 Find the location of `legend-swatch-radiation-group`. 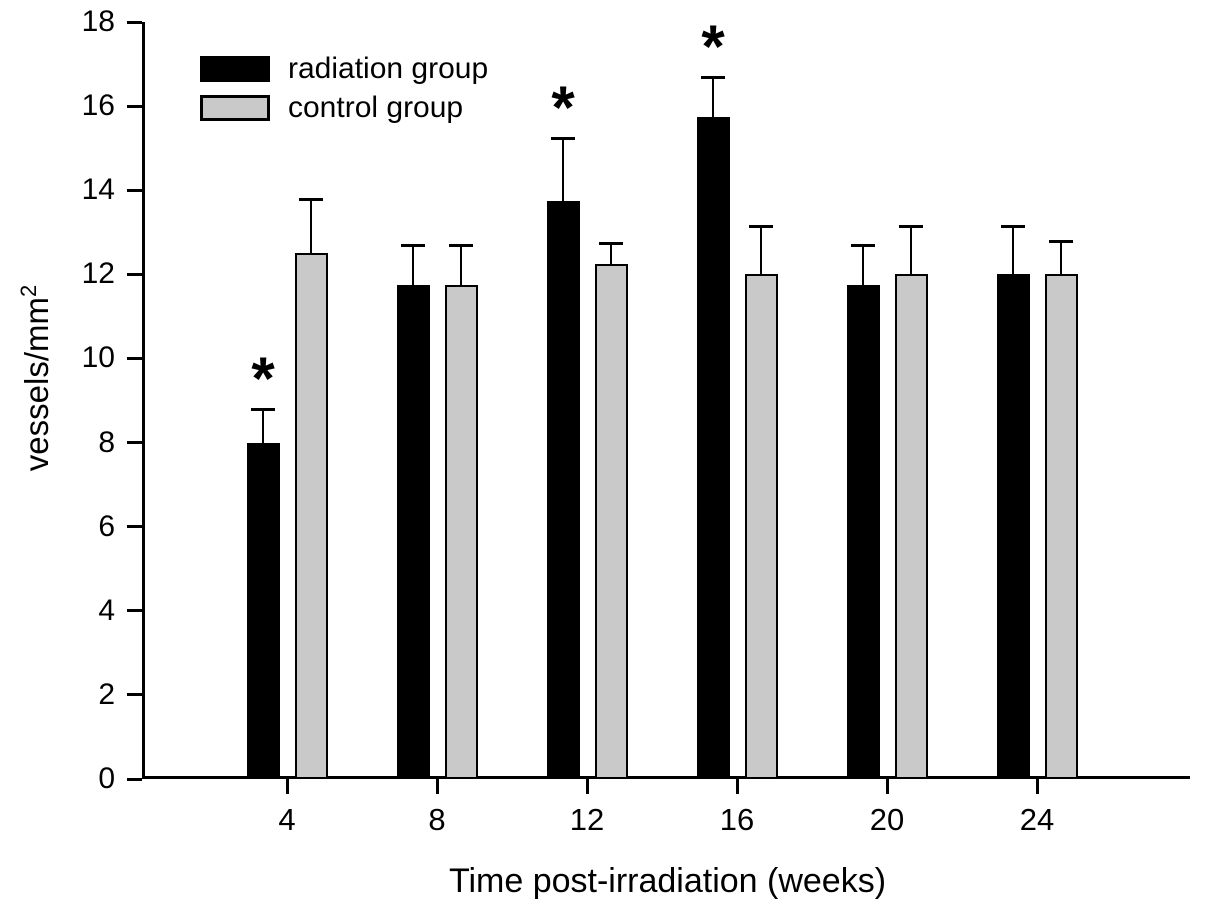

legend-swatch-radiation-group is located at coordinates (235, 69).